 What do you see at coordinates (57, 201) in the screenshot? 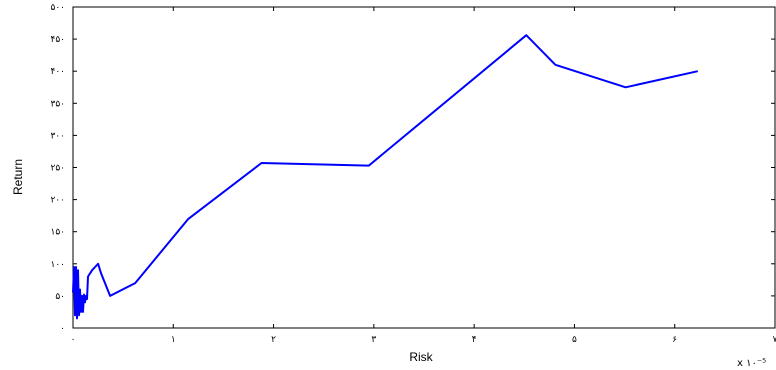
I see `y-tick-label: ۲۰۰` at bounding box center [57, 201].